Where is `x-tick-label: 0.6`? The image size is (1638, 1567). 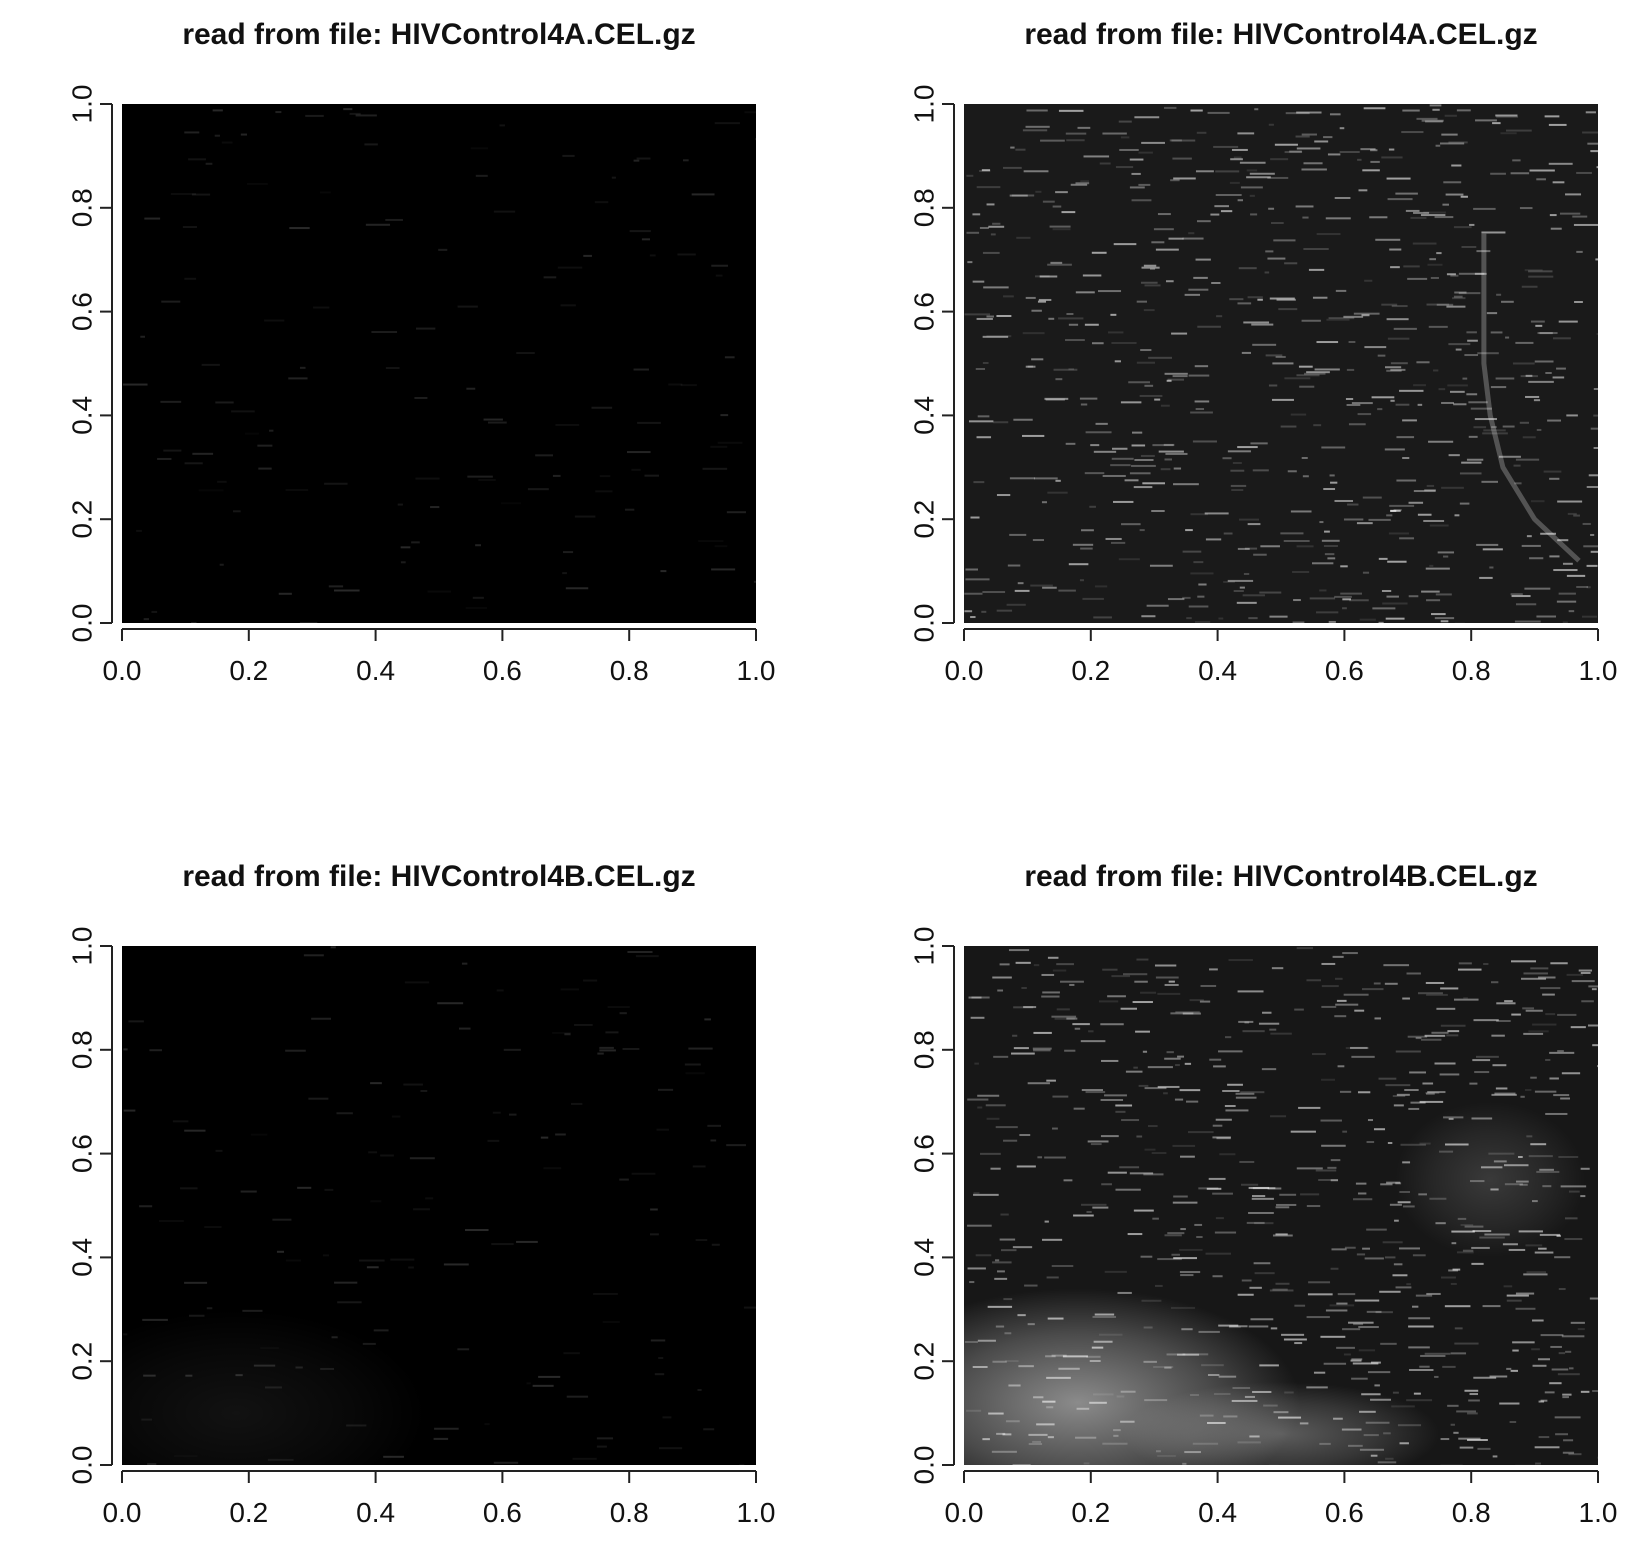 x-tick-label: 0.6 is located at coordinates (1344, 1512).